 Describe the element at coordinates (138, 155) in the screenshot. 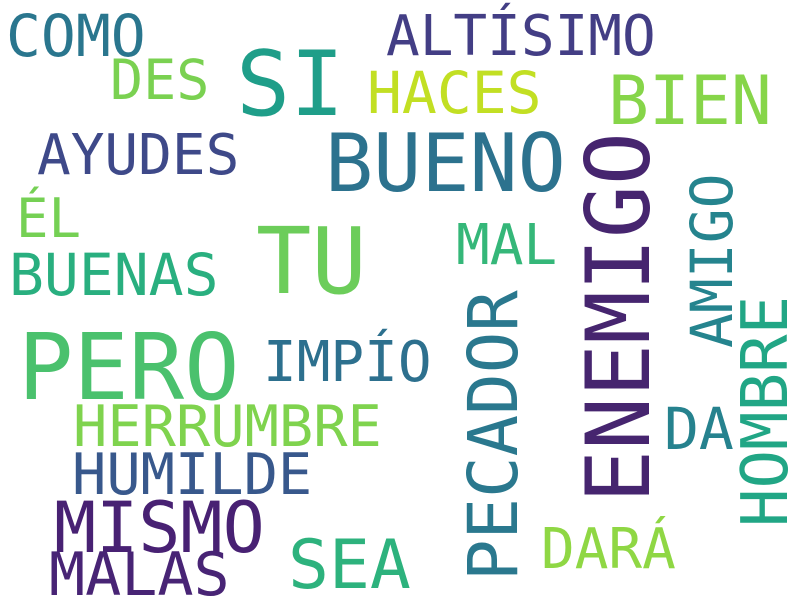

I see `word-ayudes: AYUDES` at that location.